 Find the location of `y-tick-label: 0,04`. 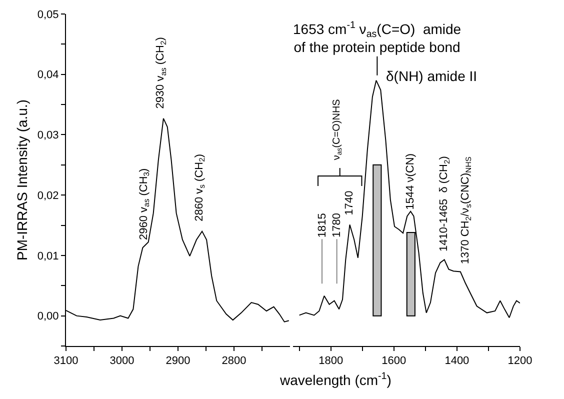

y-tick-label: 0,04 is located at coordinates (48, 75).